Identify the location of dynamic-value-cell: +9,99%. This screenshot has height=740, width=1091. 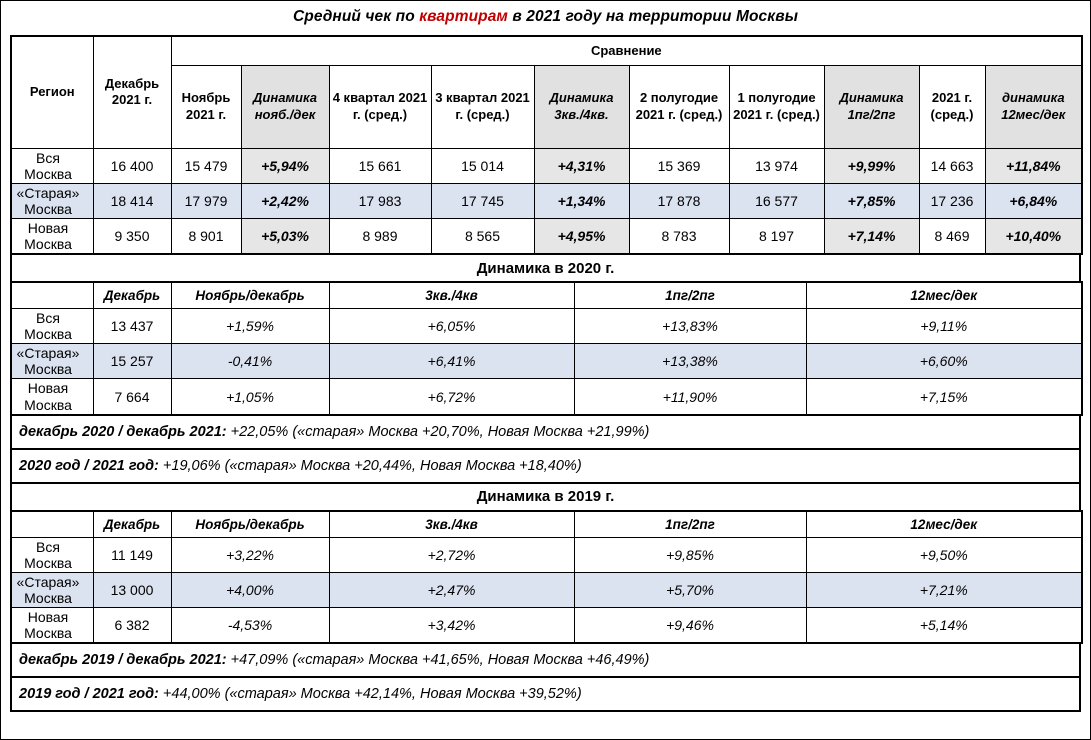
(871, 165).